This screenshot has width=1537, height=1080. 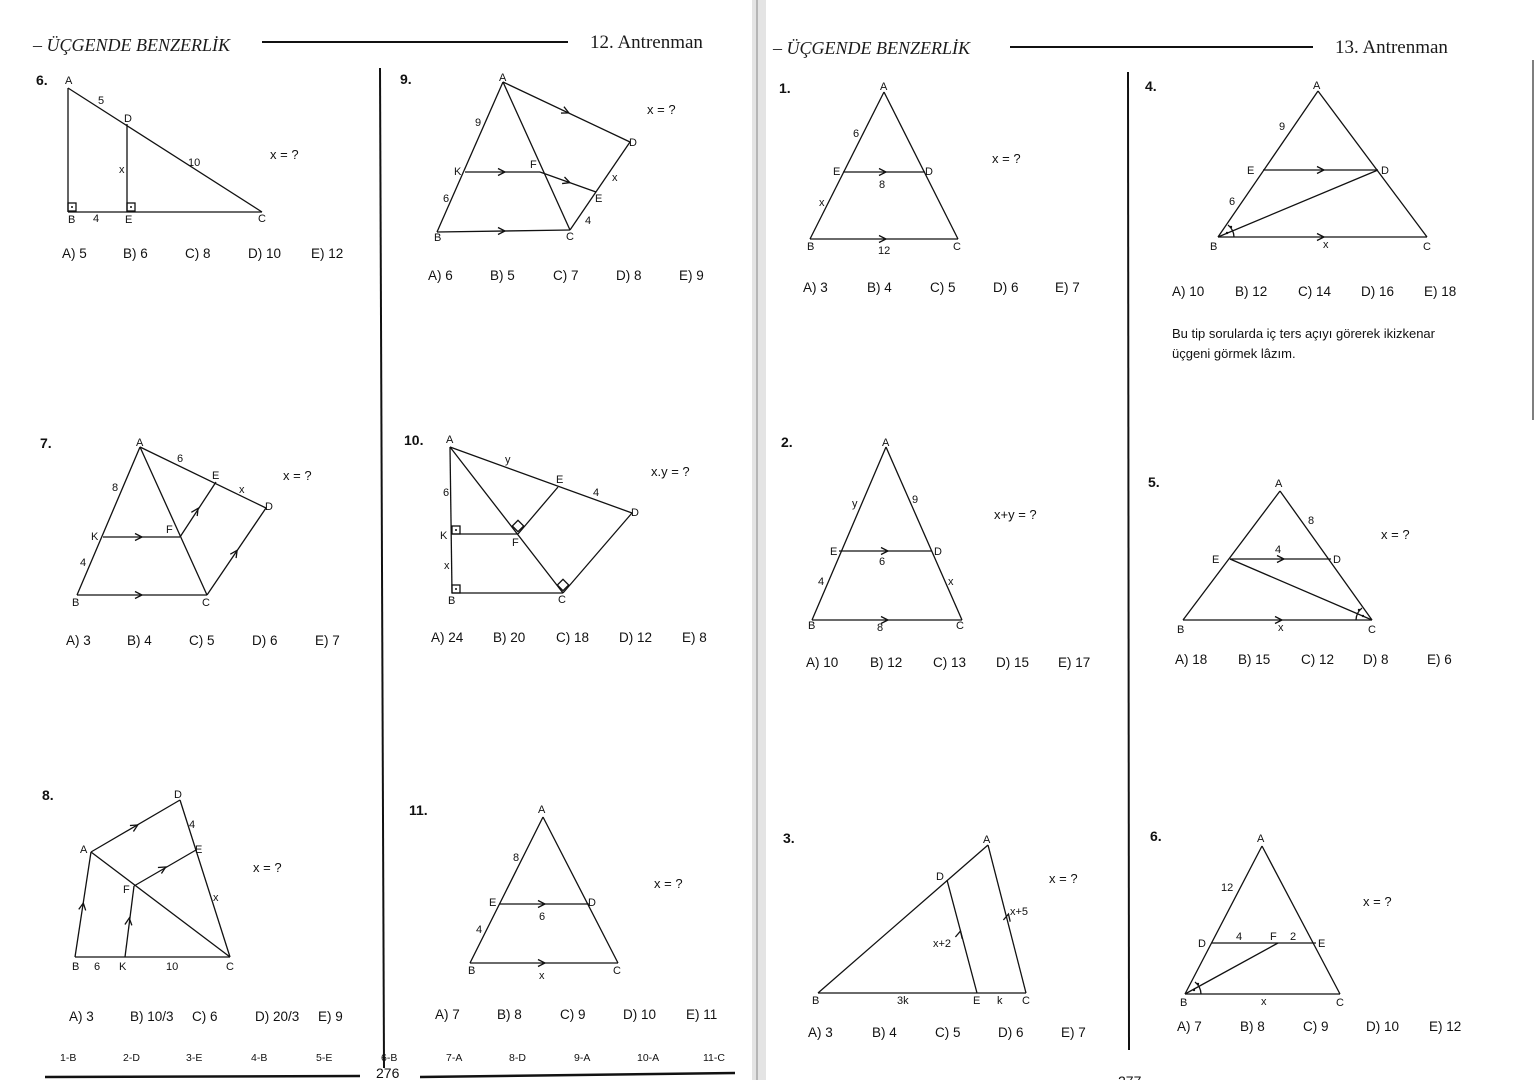 I want to click on figure-label: x, so click(x=447, y=566).